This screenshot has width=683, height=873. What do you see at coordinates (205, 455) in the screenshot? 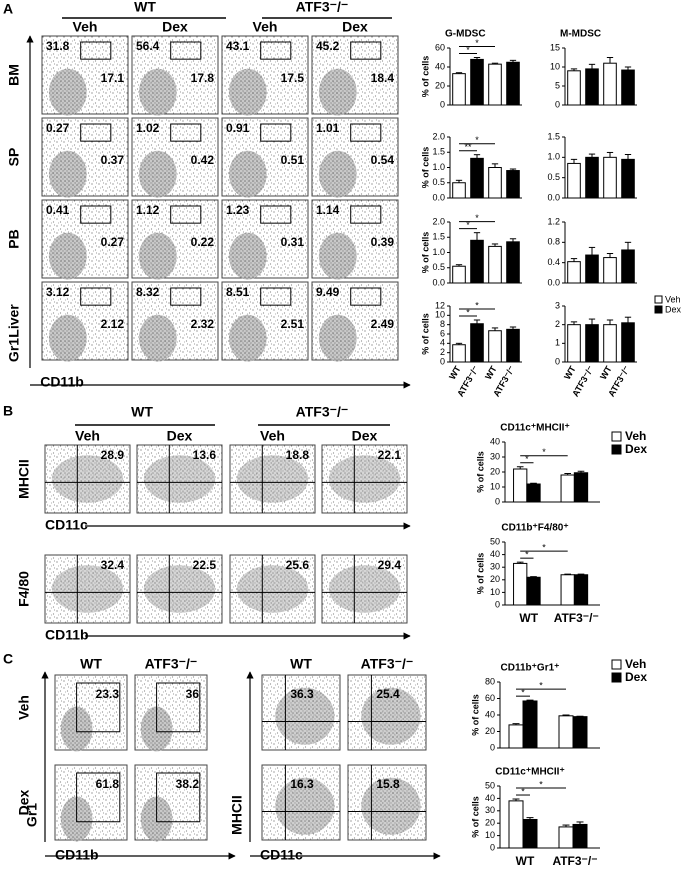
I see `gate-value: 13.6` at bounding box center [205, 455].